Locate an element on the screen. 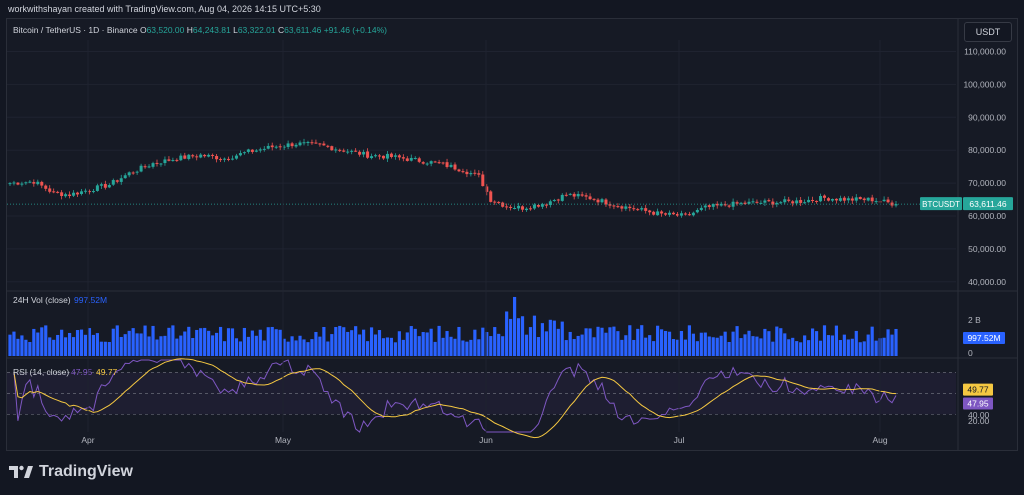 Image resolution: width=1024 pixels, height=495 pixels. volume-axis-label: 0 is located at coordinates (970, 353).